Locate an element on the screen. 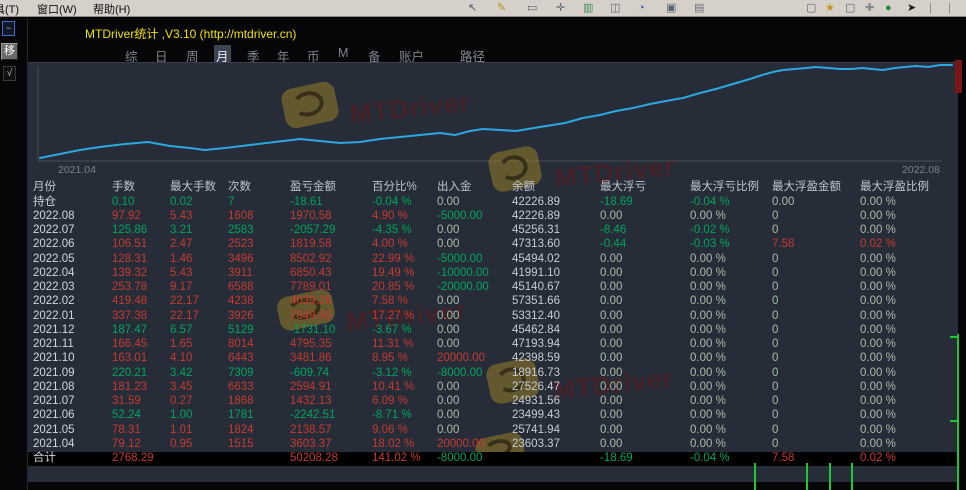 The height and width of the screenshot is (490, 966). tab-年: 年 is located at coordinates (283, 57).